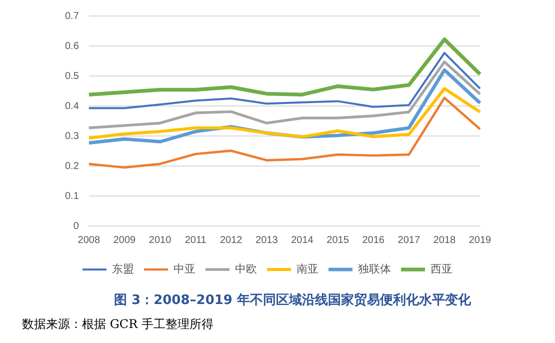  What do you see at coordinates (72, 106) in the screenshot?
I see `y-tick-label: 0.4` at bounding box center [72, 106].